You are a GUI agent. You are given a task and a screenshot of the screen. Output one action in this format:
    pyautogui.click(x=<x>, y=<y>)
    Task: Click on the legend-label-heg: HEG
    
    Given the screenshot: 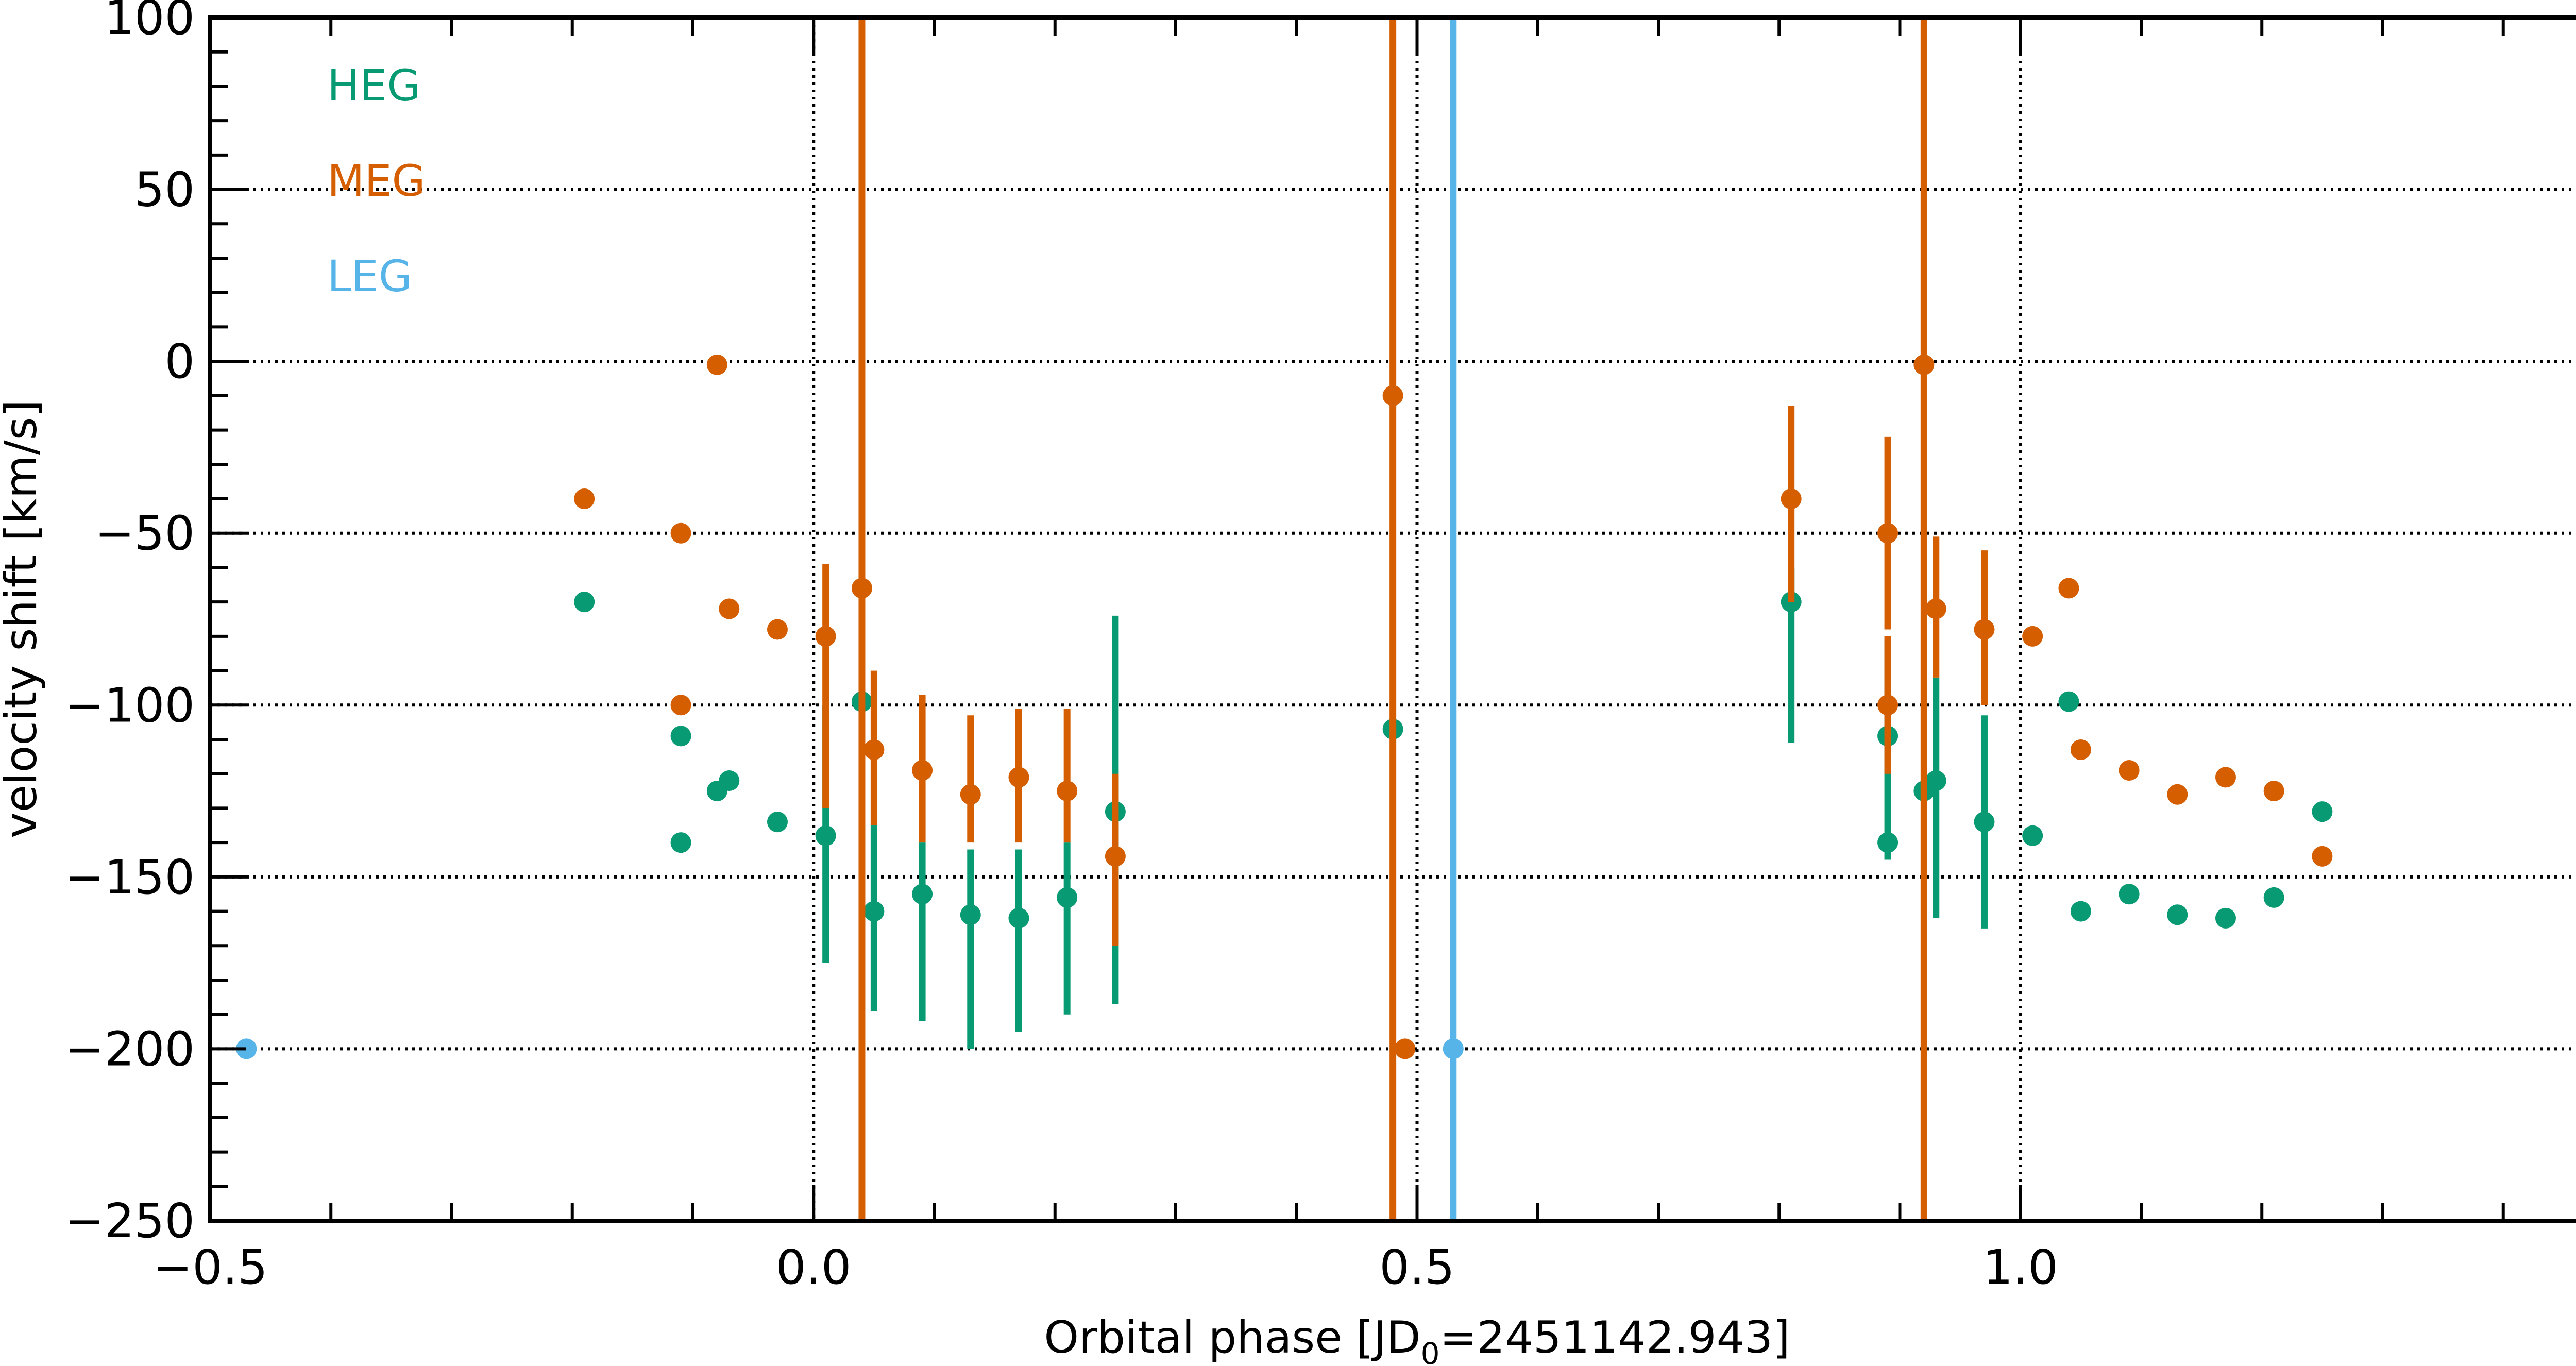 What is the action you would take?
    pyautogui.click(x=373, y=85)
    